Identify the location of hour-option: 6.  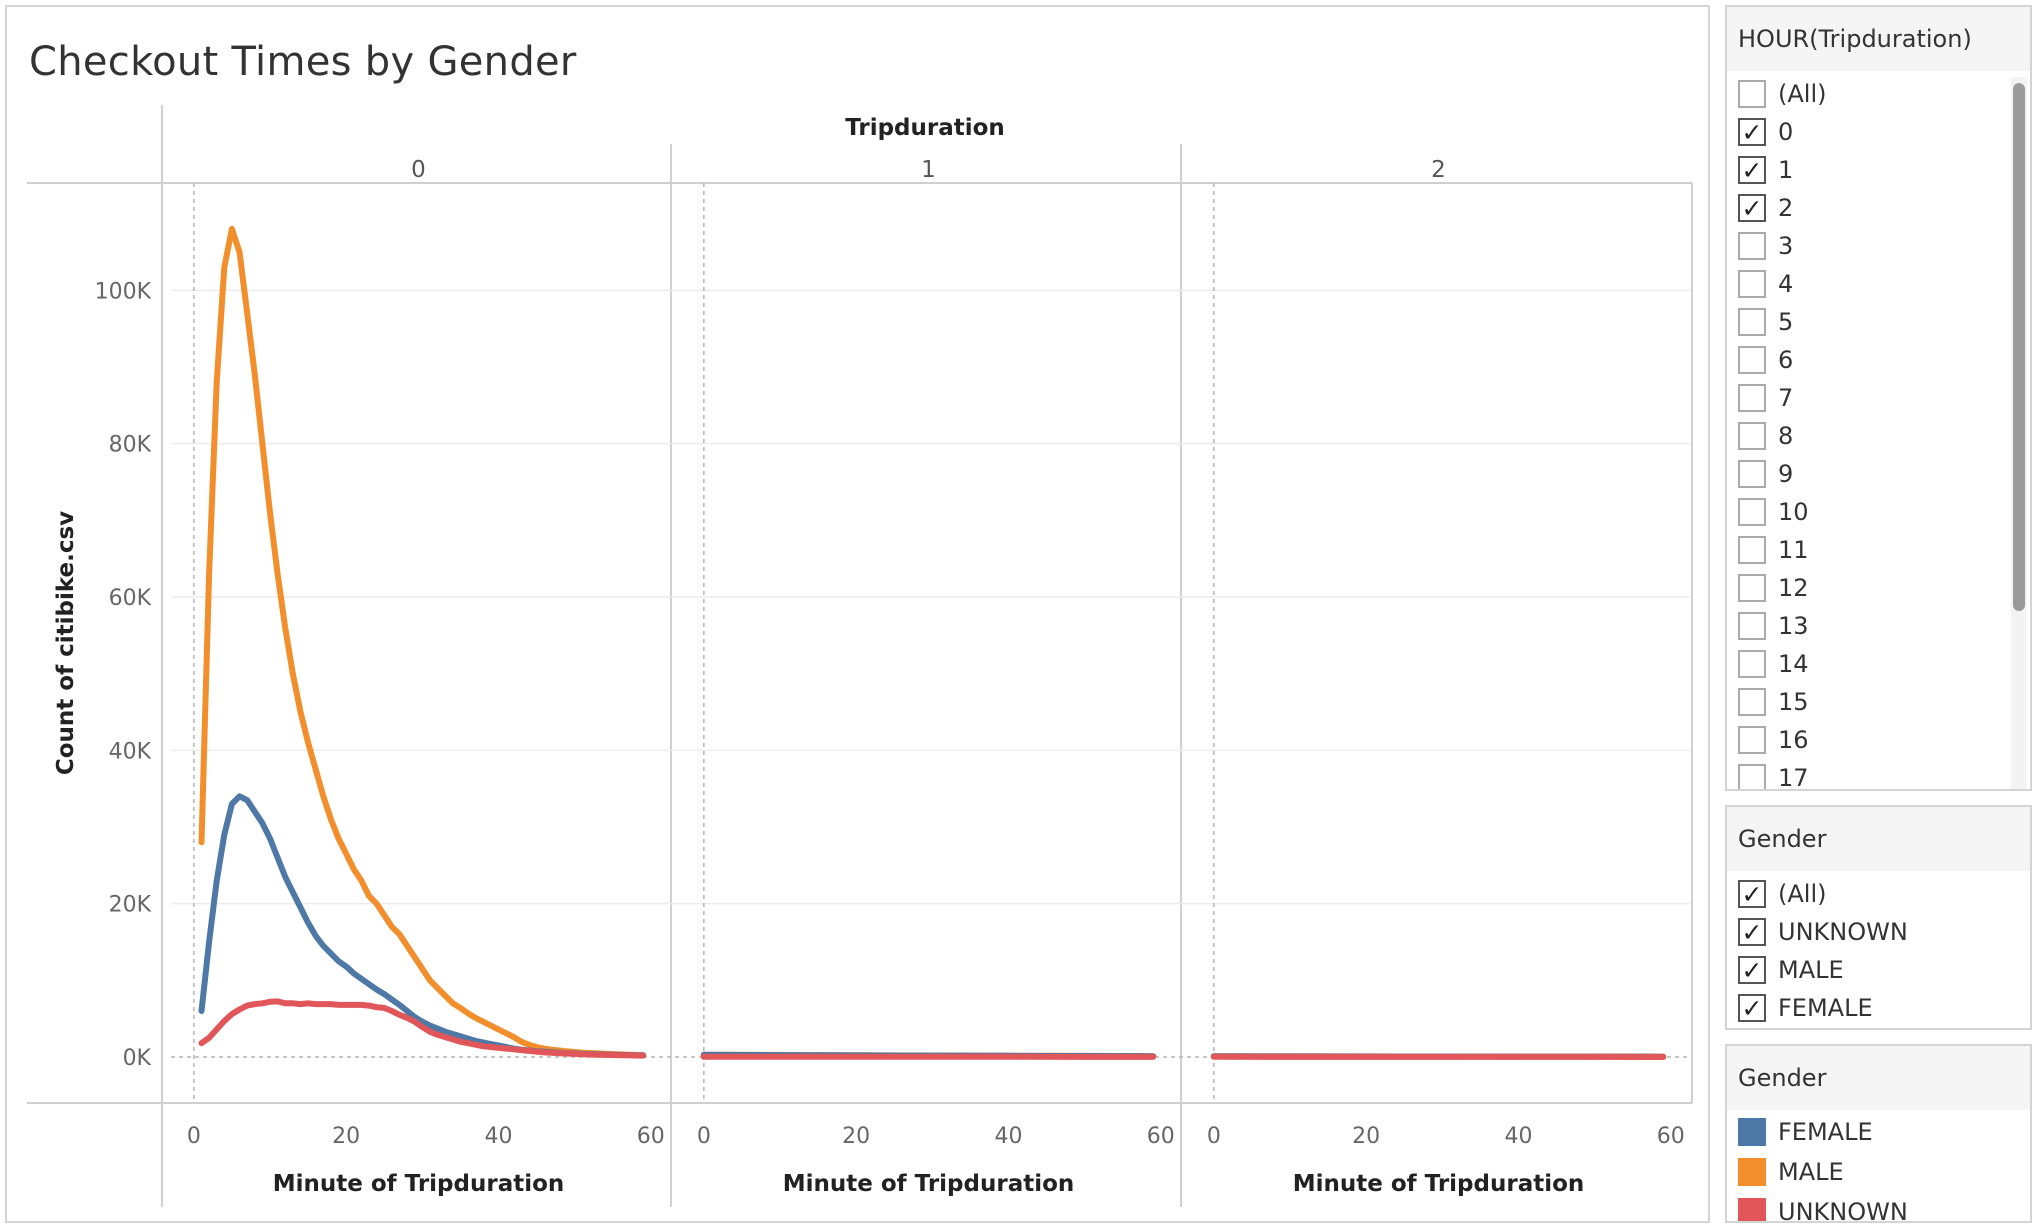
(1765, 360).